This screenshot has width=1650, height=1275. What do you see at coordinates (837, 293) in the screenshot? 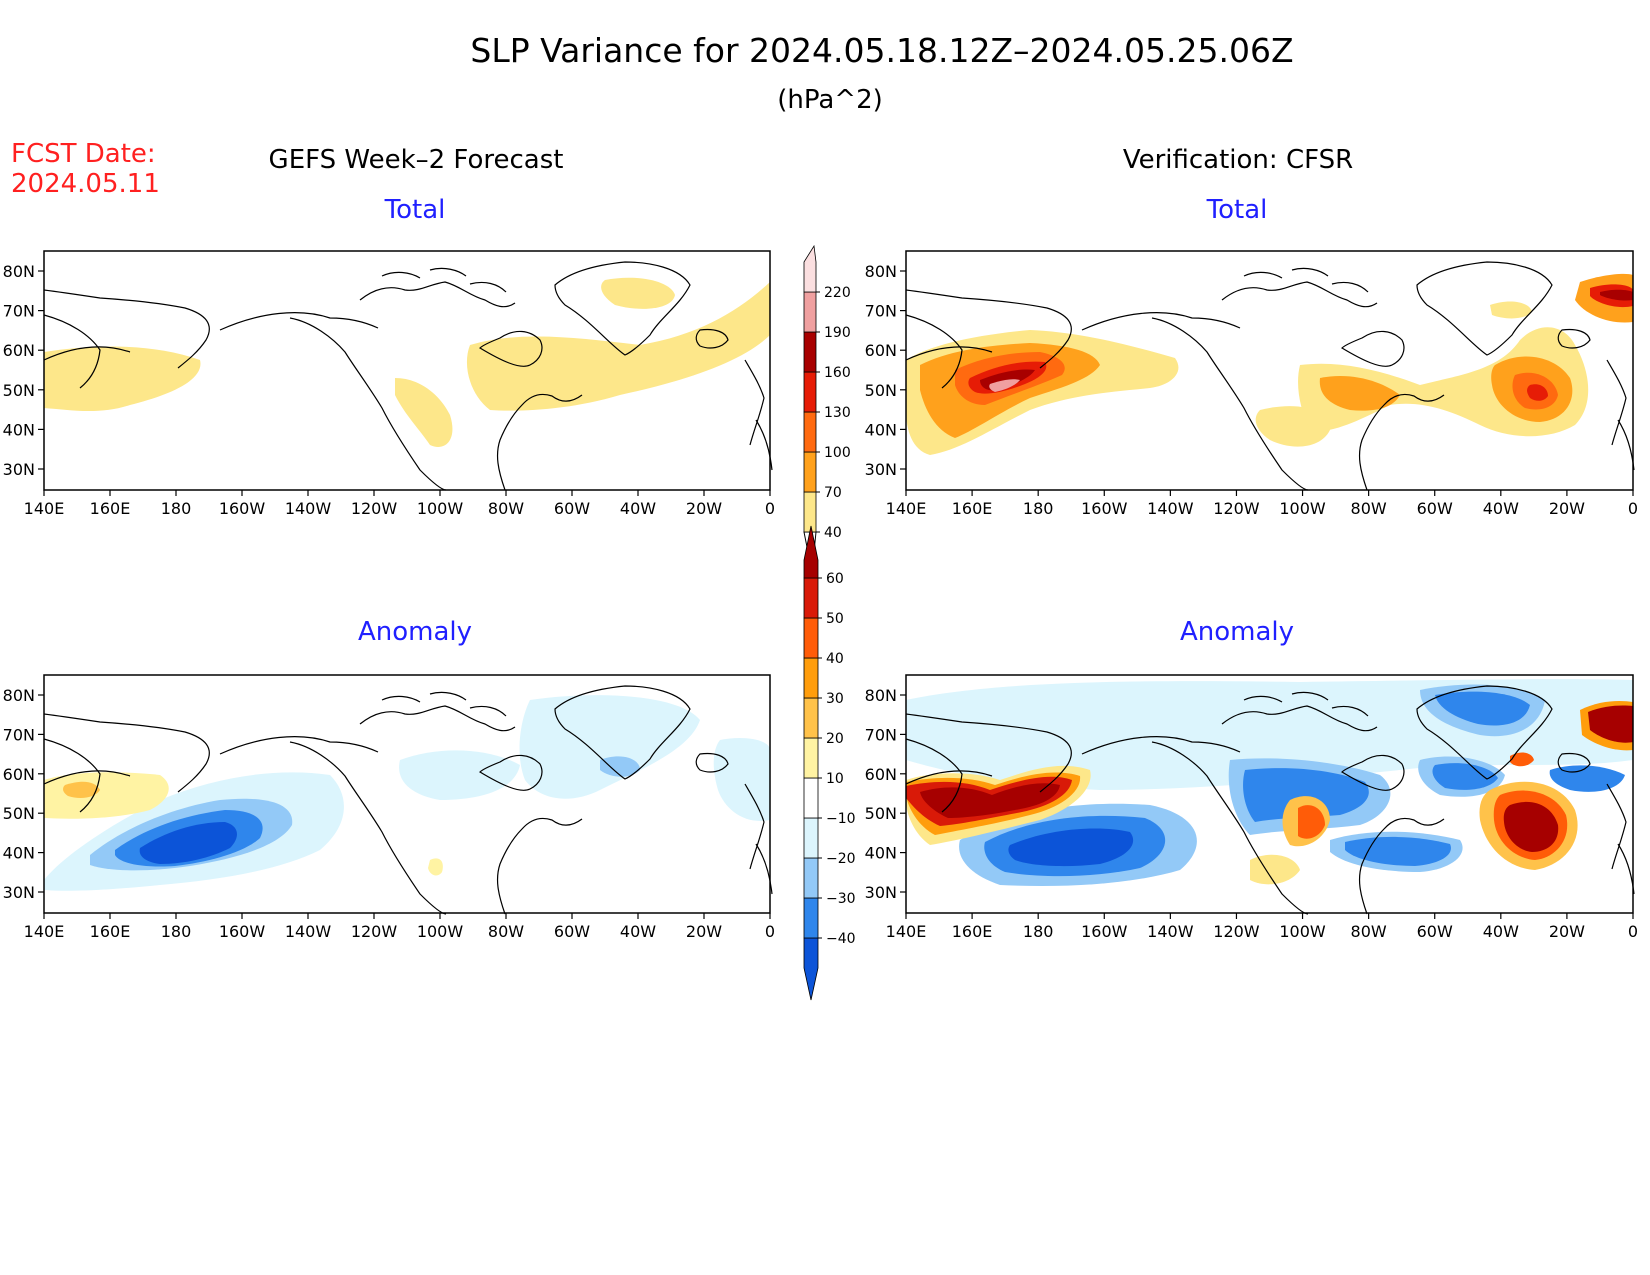
I see `colorbar-total-label: 220` at bounding box center [837, 293].